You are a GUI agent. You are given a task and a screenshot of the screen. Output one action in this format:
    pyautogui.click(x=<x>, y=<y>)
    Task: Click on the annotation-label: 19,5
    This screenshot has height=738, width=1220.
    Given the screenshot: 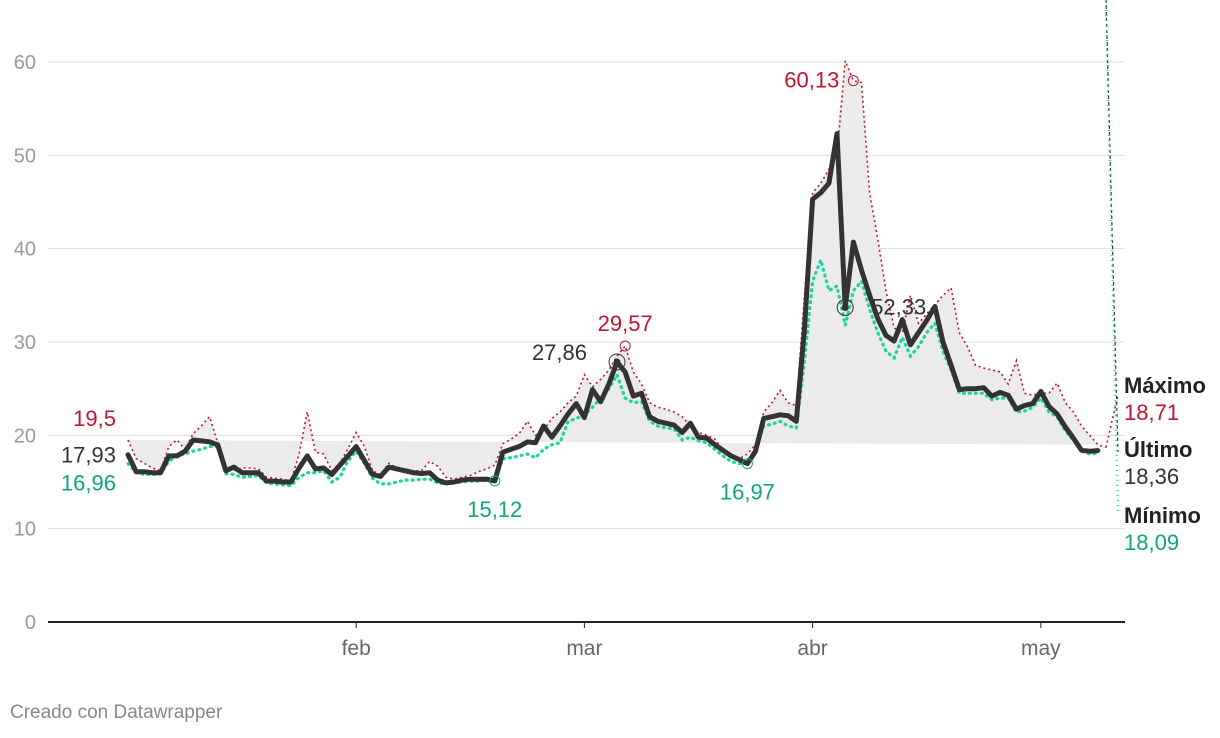 What is the action you would take?
    pyautogui.click(x=94, y=418)
    